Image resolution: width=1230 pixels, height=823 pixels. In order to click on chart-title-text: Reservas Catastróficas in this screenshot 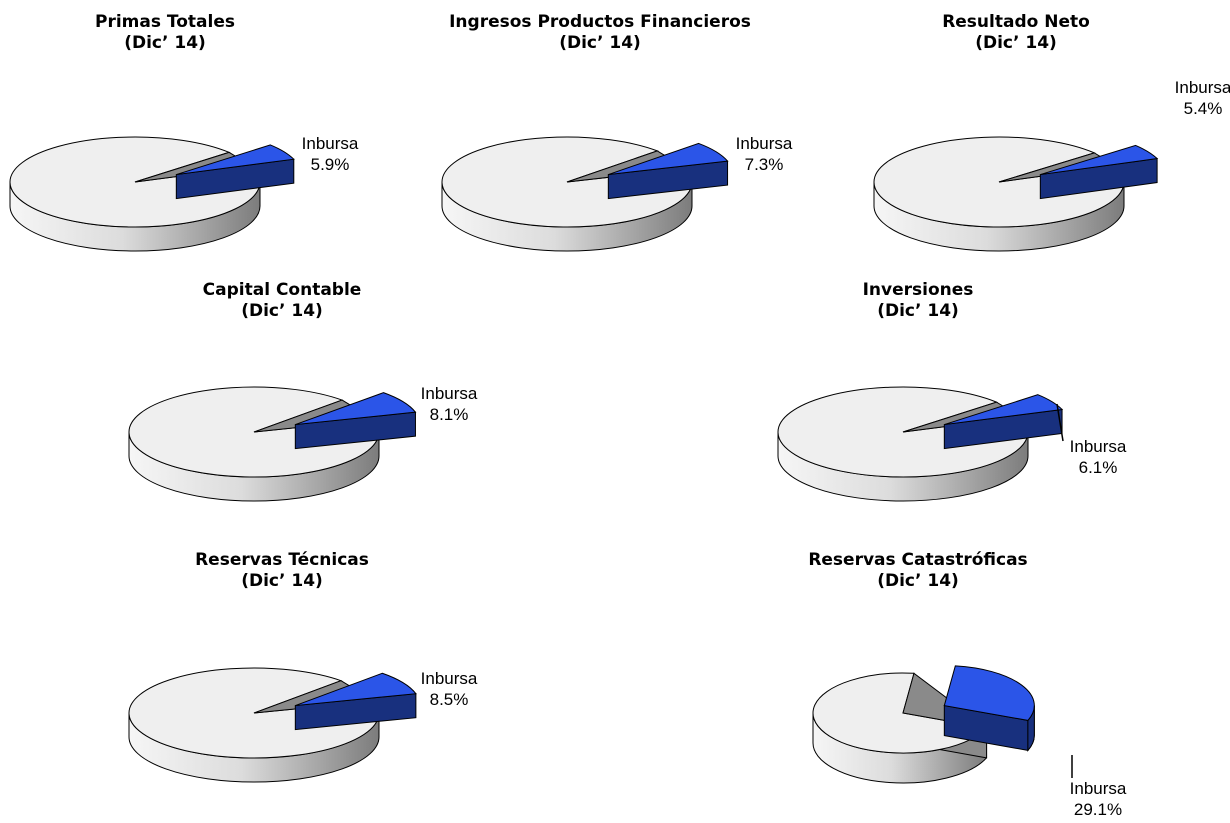, I will do `click(918, 560)`.